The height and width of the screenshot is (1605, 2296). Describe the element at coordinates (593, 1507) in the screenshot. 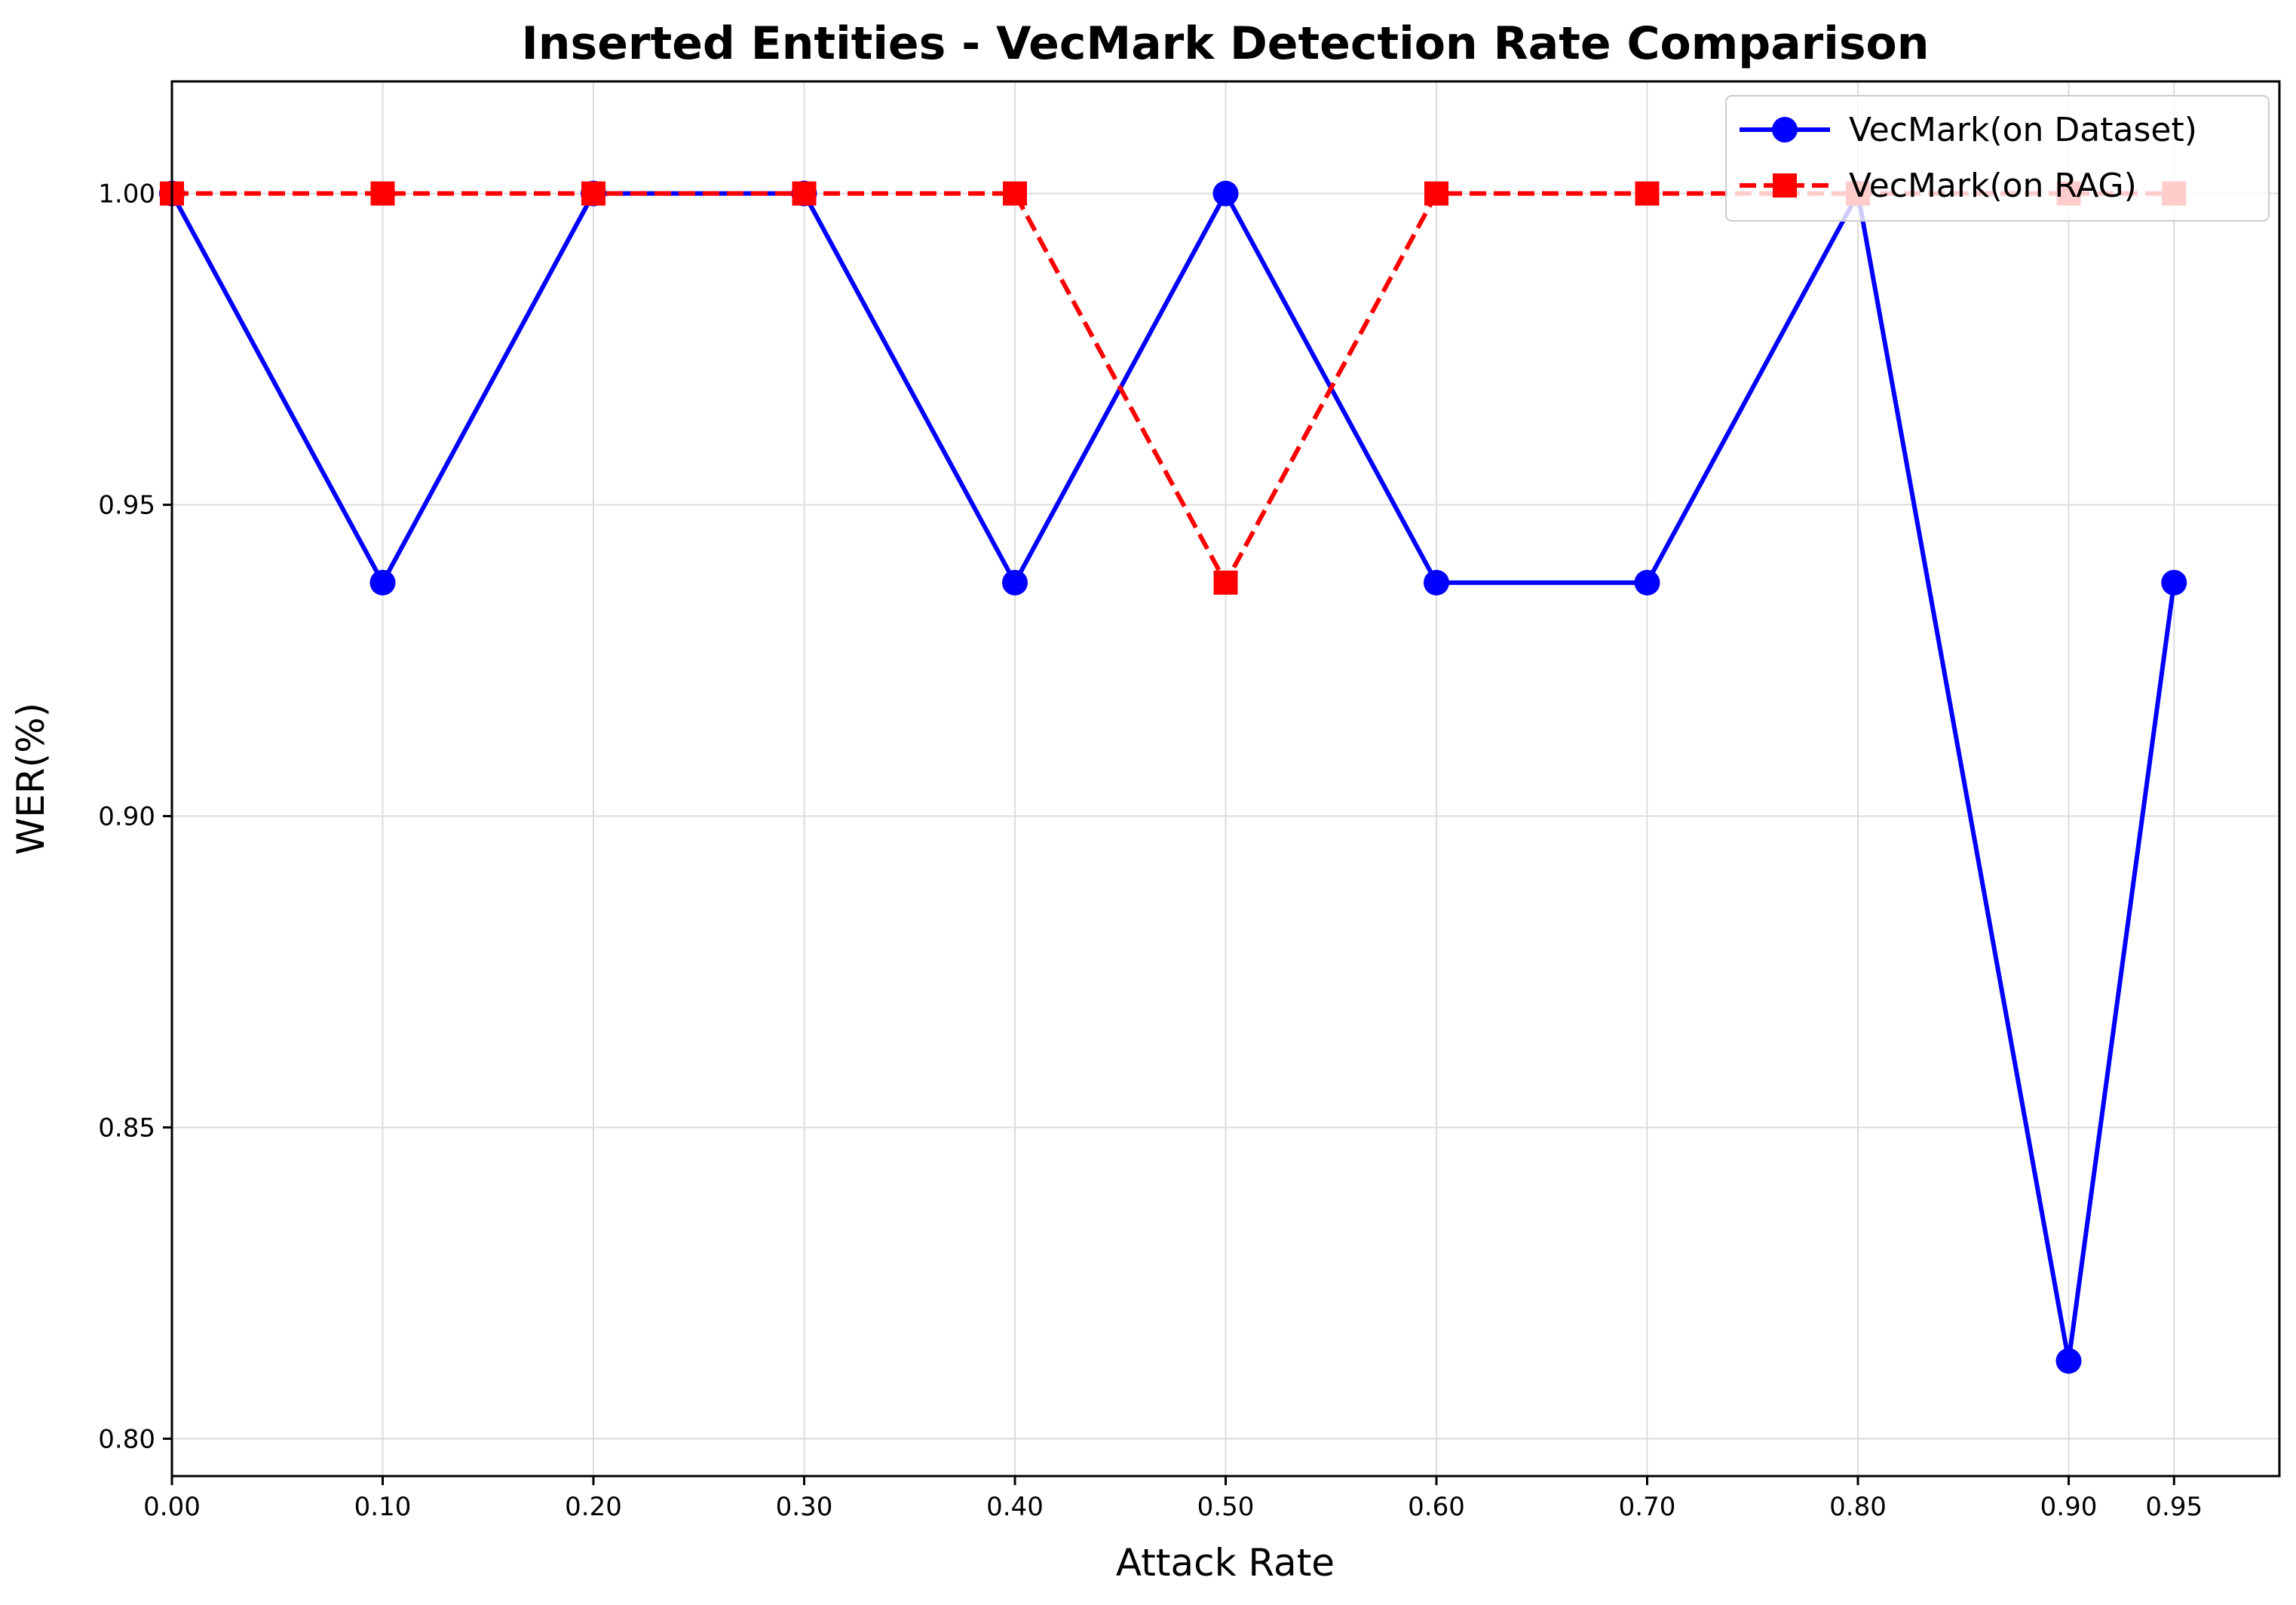

I see `x-tick-label: 0.20` at that location.